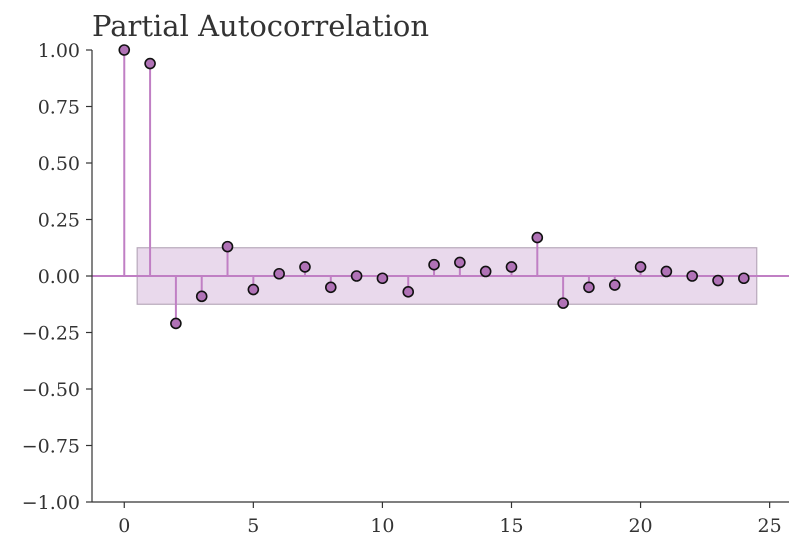 This screenshot has width=804, height=556. Describe the element at coordinates (51, 503) in the screenshot. I see `y-tick-label: −1.00` at that location.